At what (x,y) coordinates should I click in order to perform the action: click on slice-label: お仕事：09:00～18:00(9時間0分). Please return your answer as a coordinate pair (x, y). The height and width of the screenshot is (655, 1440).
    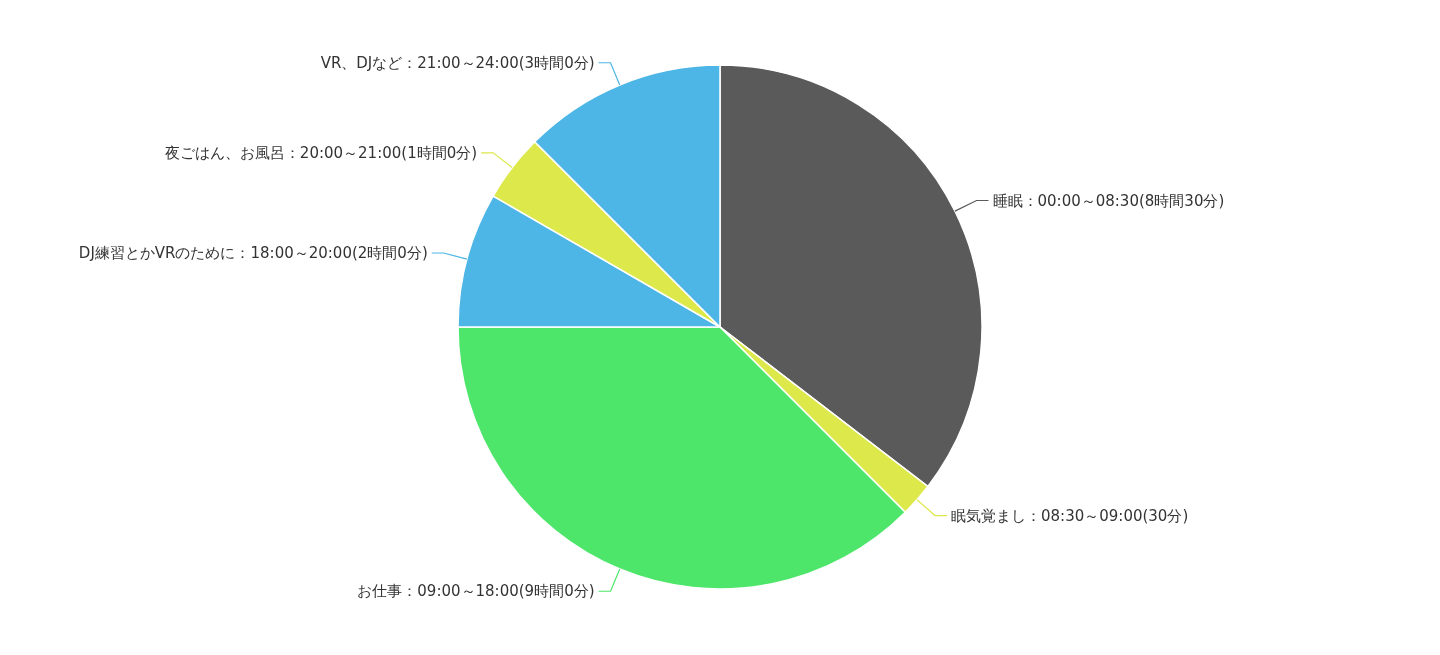
    Looking at the image, I should click on (476, 591).